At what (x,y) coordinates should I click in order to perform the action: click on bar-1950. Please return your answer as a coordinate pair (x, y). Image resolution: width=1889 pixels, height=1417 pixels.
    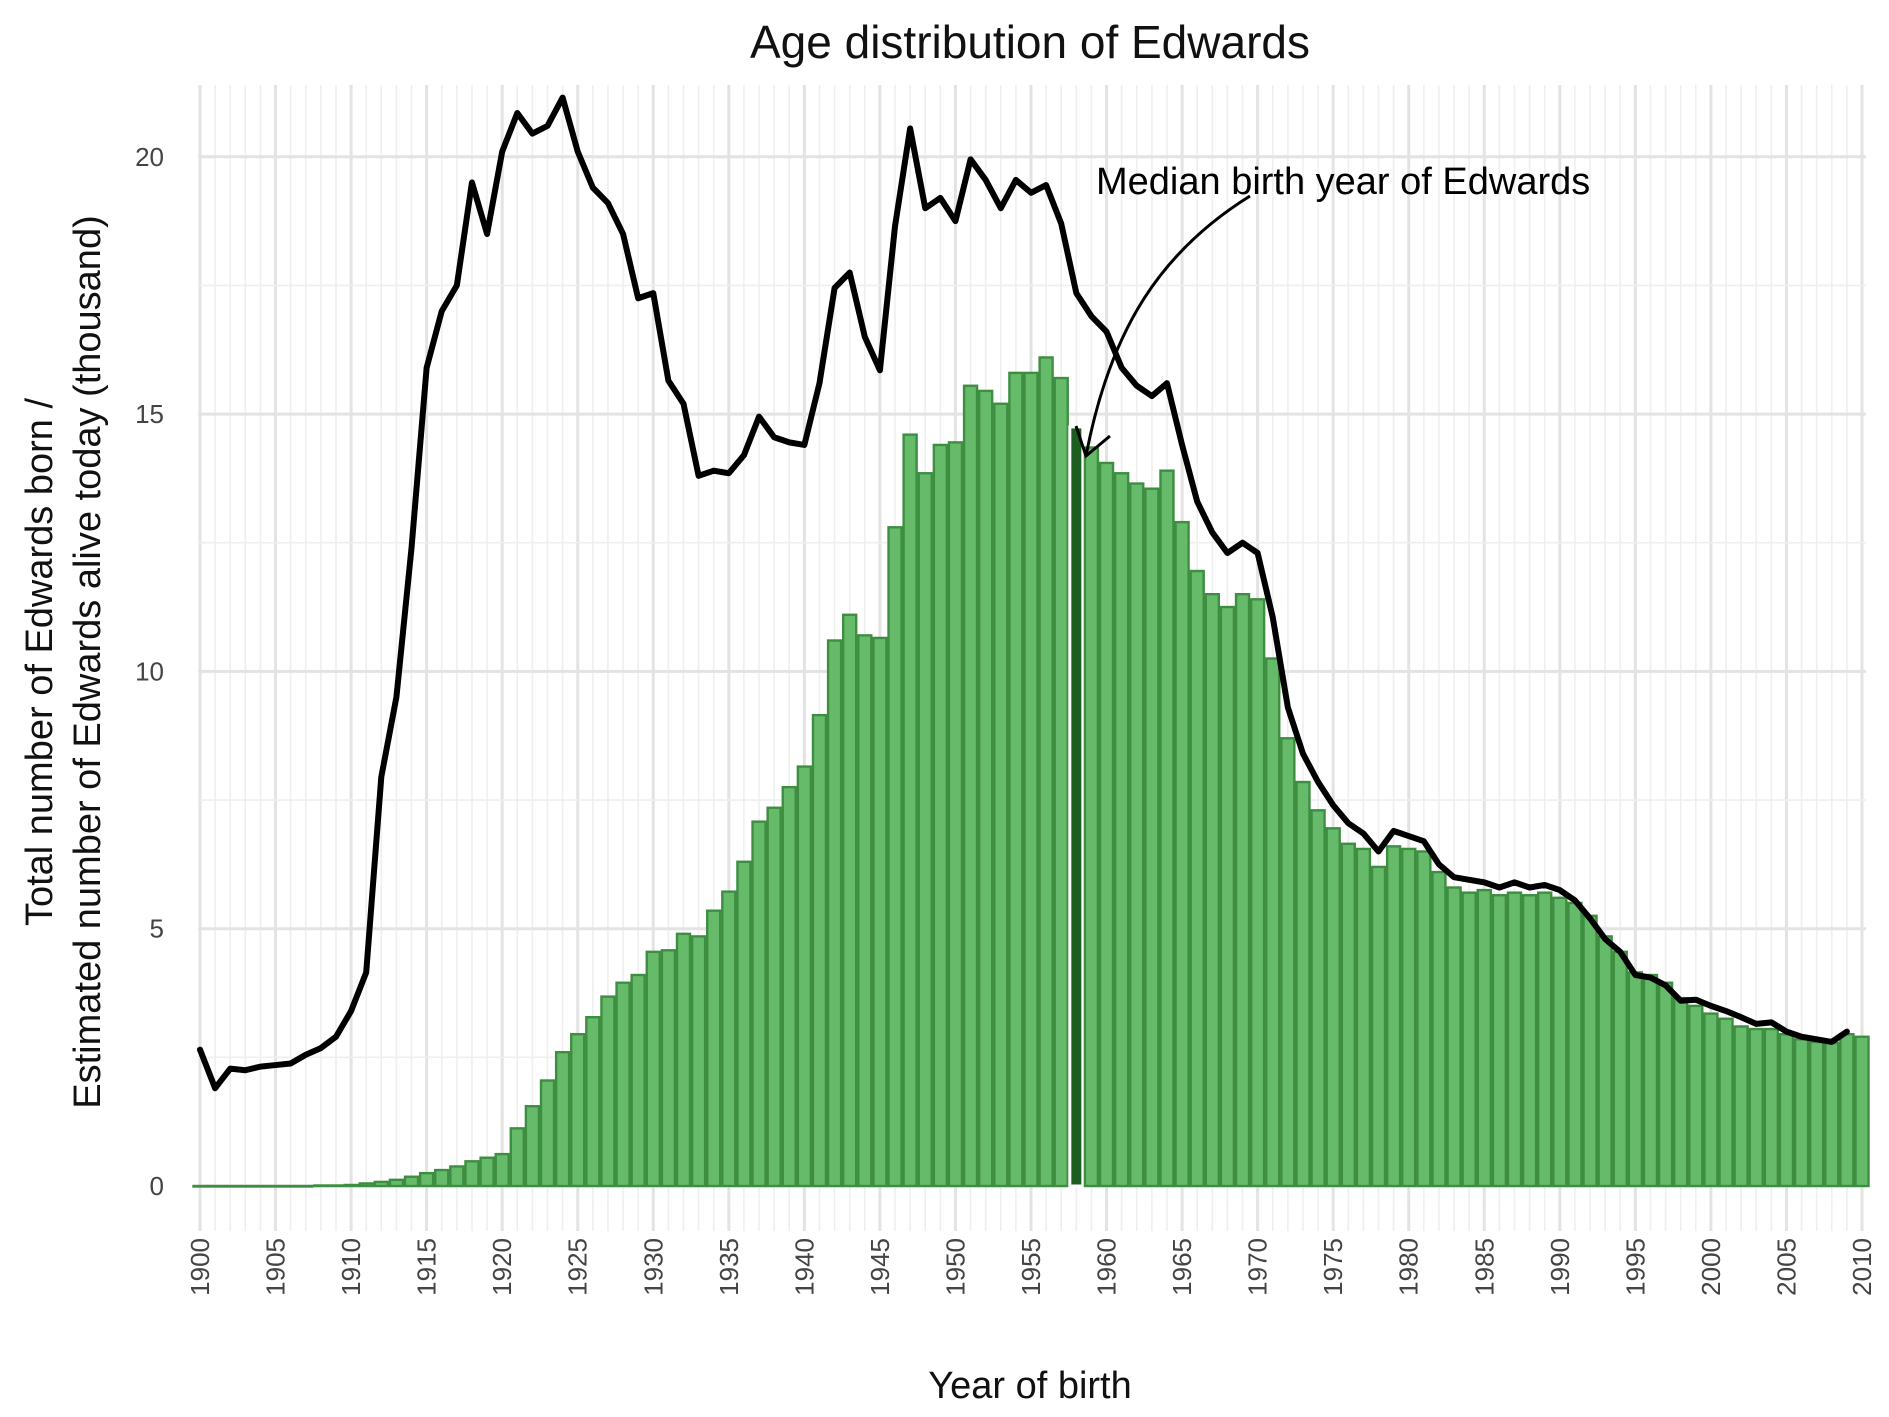
    Looking at the image, I should click on (955, 814).